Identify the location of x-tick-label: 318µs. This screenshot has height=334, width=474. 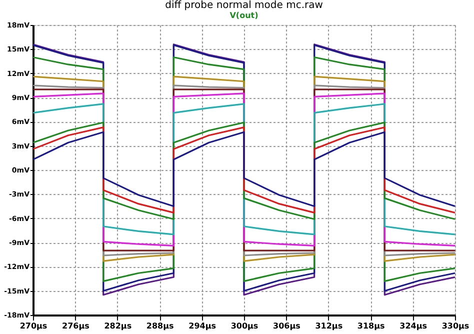
(371, 326).